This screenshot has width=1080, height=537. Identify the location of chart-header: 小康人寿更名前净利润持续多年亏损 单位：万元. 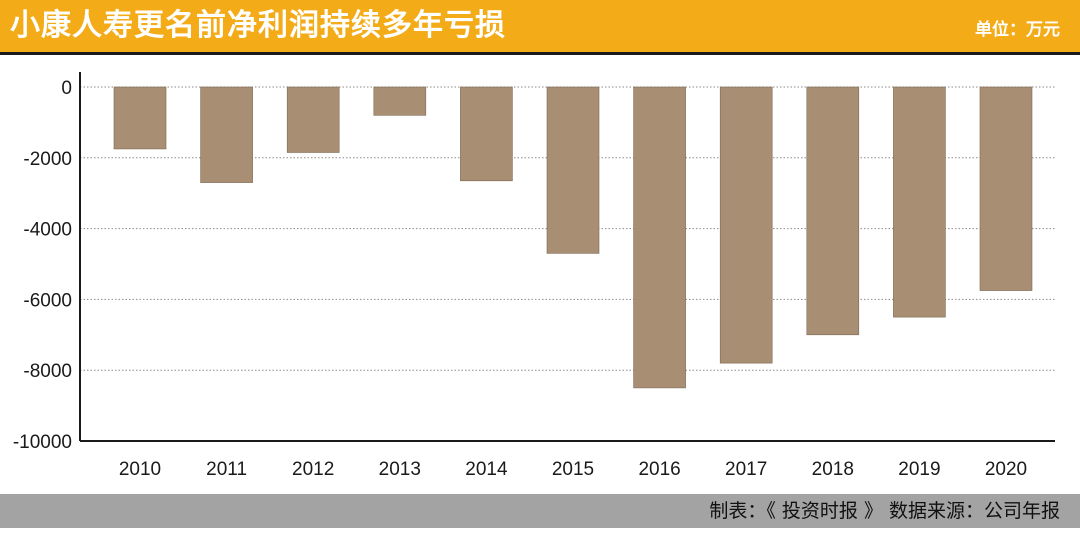
(540, 27).